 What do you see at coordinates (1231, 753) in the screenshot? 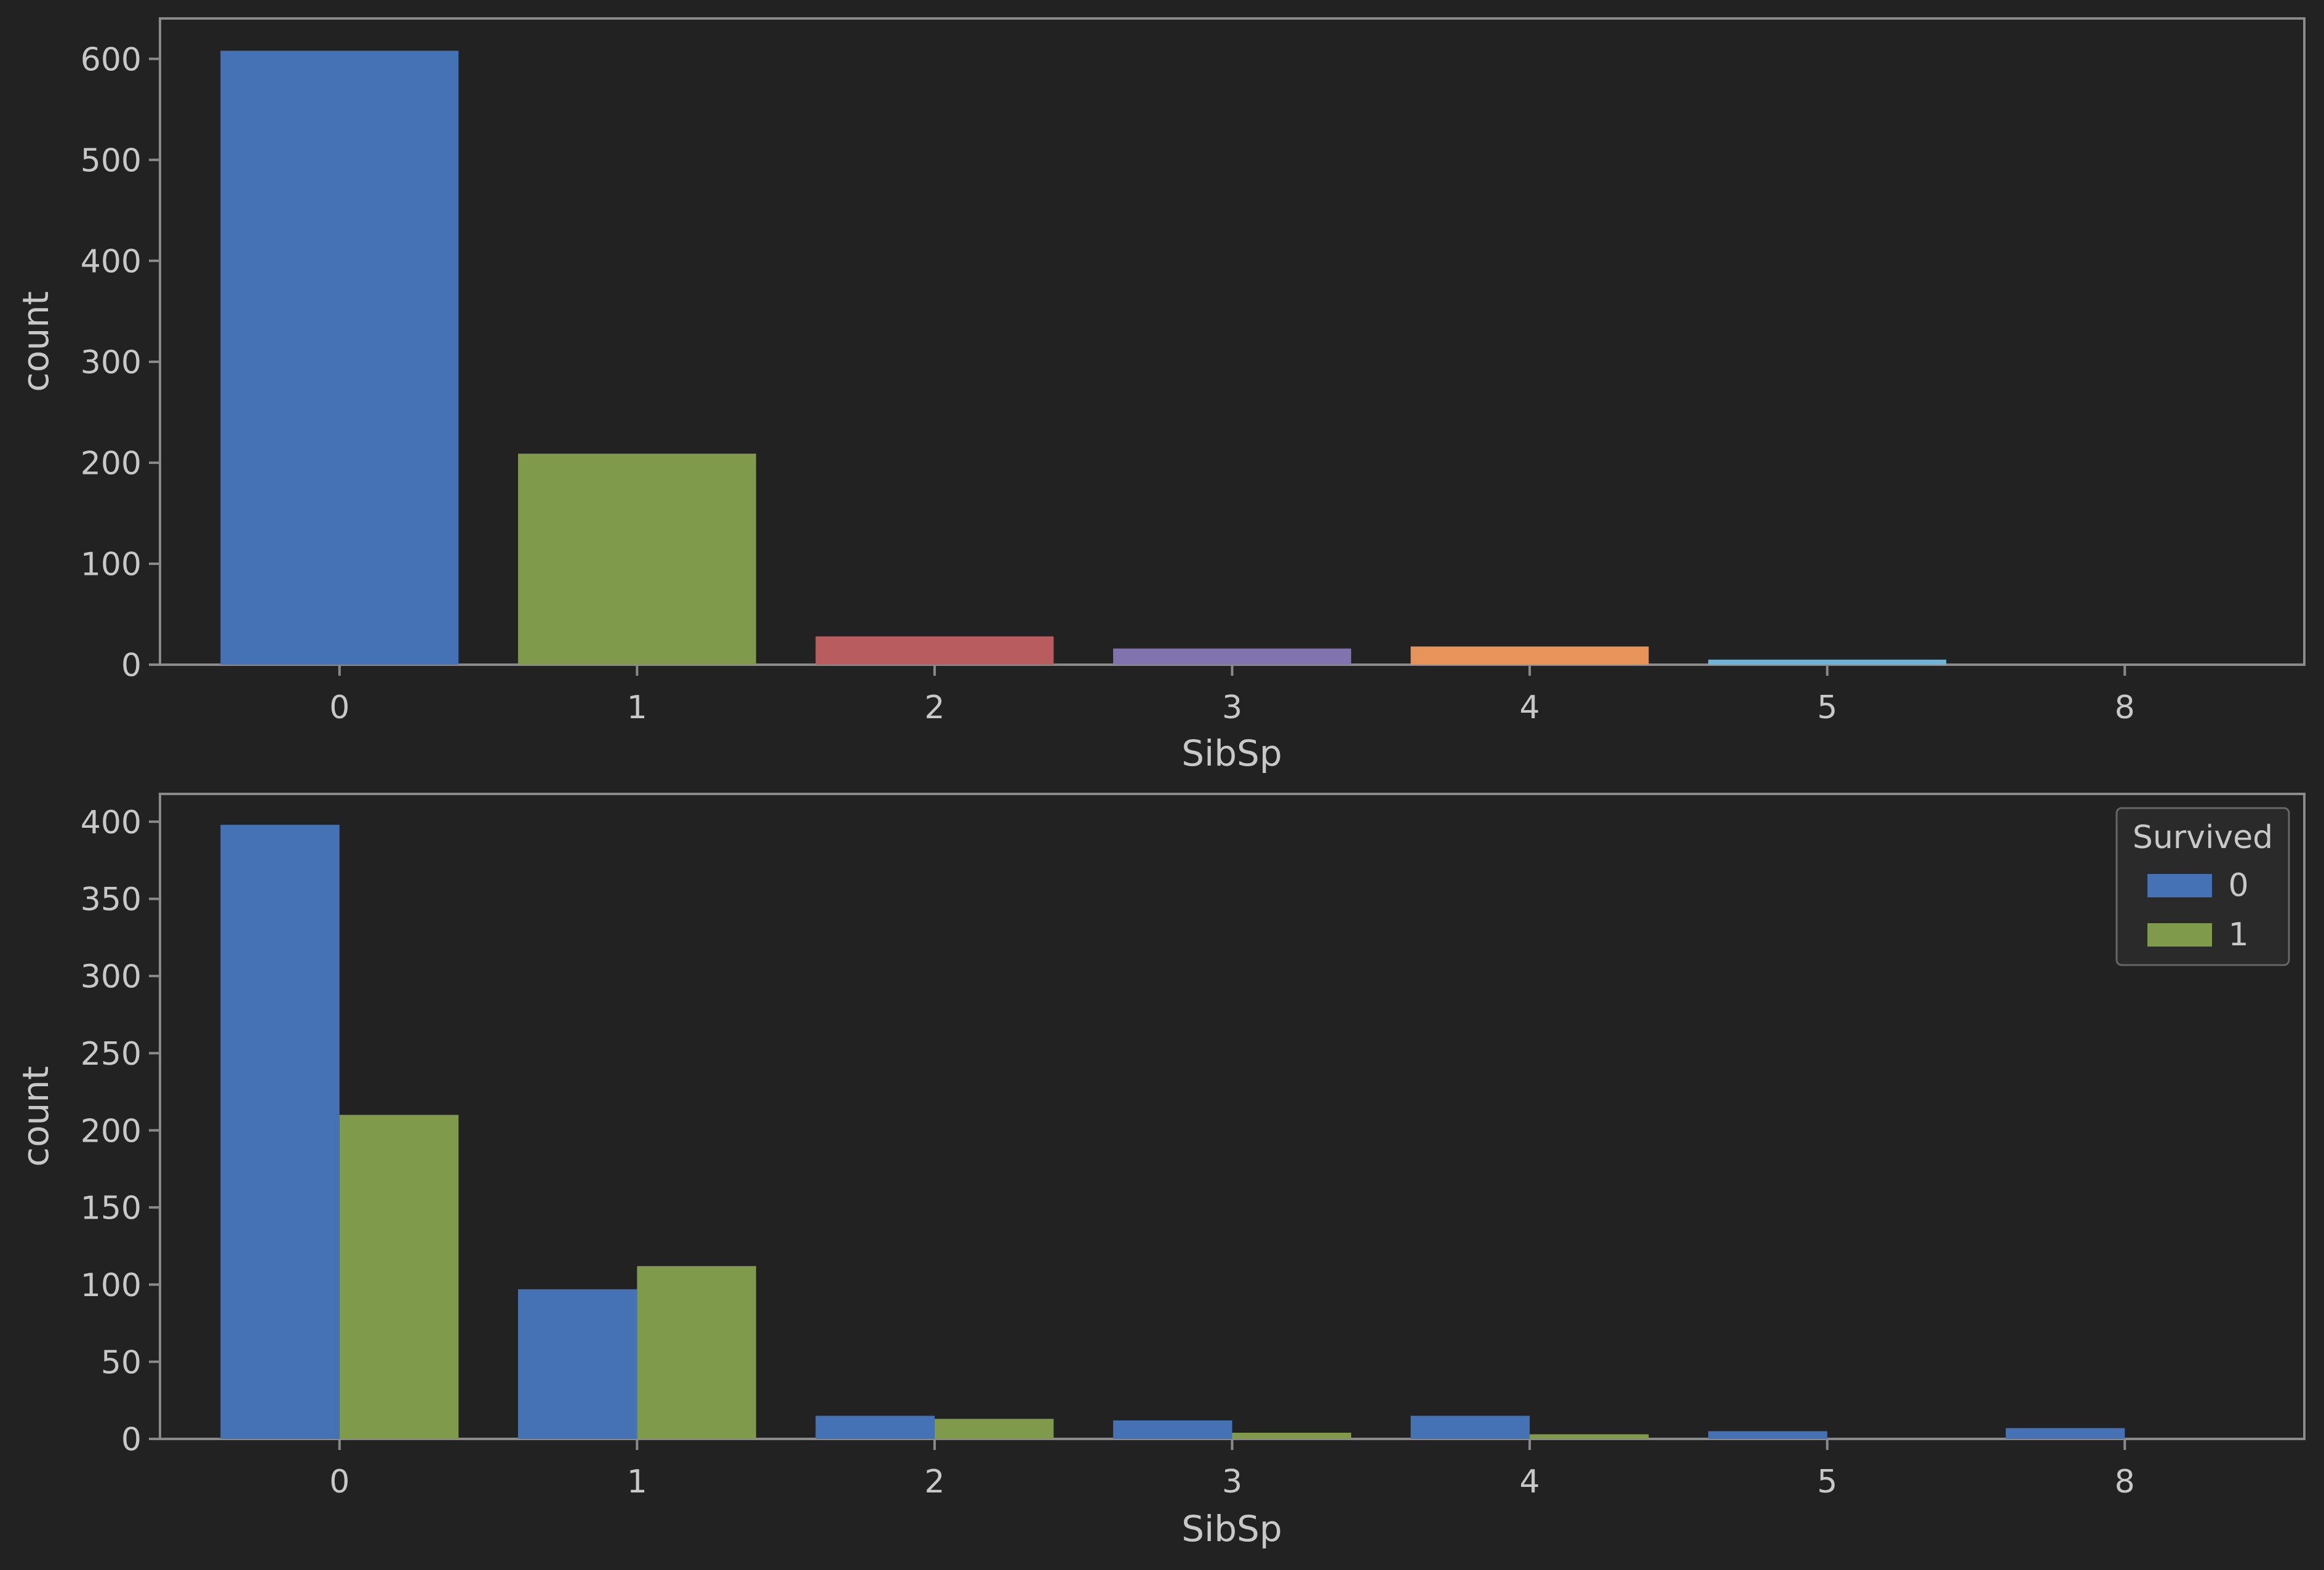
I see `x-axis-label-top: SibSp` at bounding box center [1231, 753].